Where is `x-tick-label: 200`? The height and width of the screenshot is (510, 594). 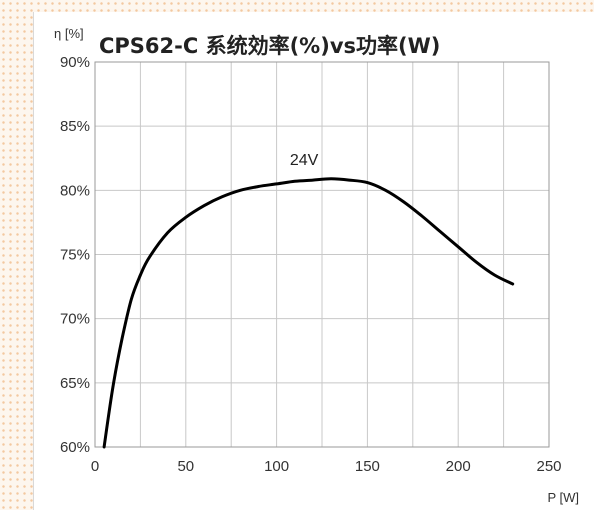 x-tick-label: 200 is located at coordinates (458, 466).